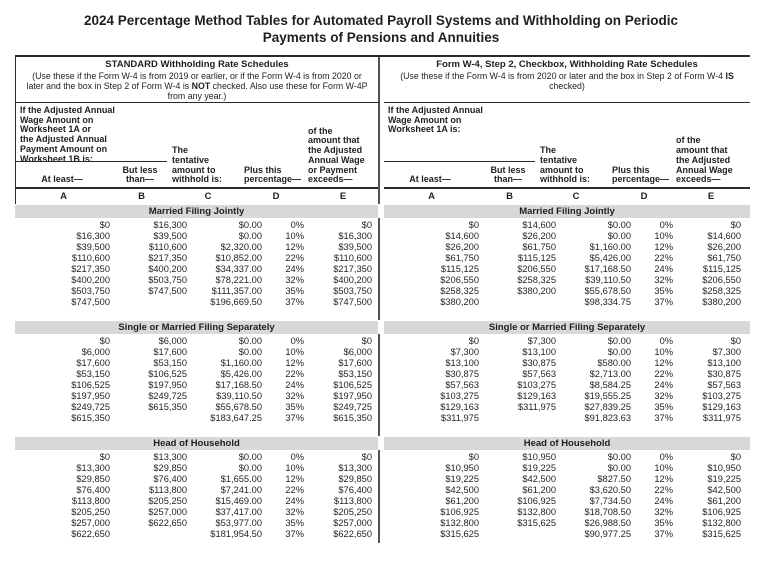 This screenshot has height=570, width=762. I want to click on cell-at-least: $7,300, so click(464, 352).